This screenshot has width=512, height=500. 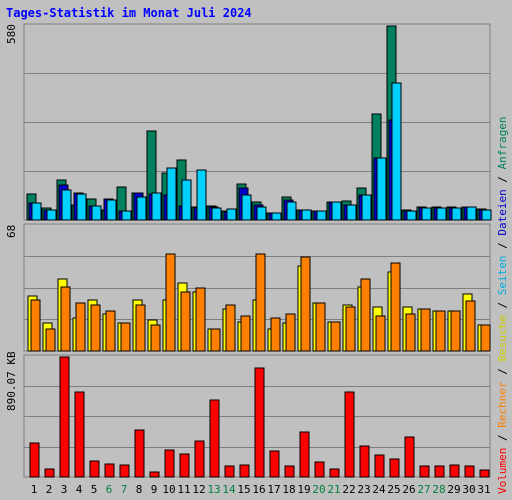 What do you see at coordinates (183, 489) in the screenshot?
I see `x-tick-label: 11` at bounding box center [183, 489].